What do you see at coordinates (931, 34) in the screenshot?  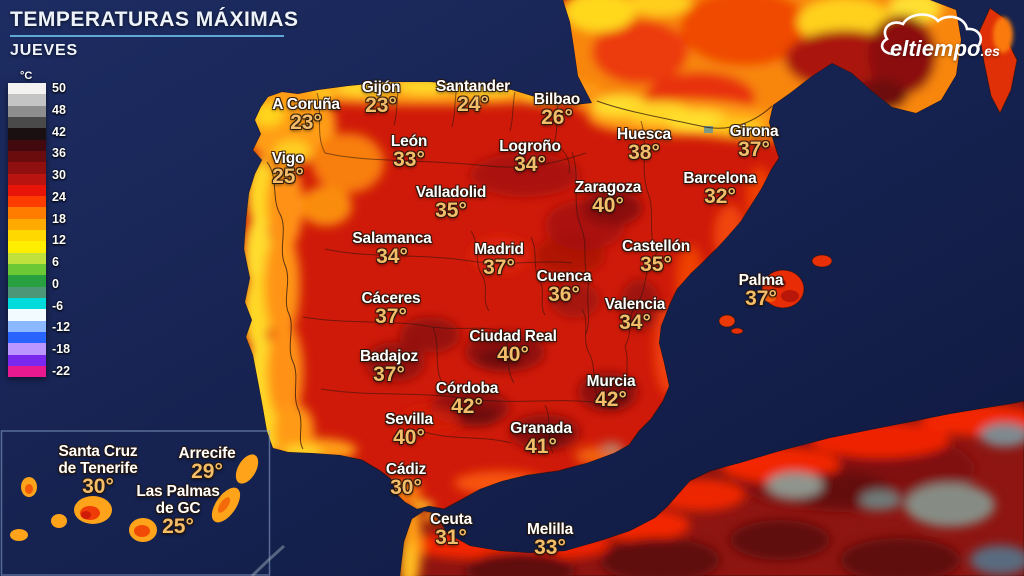 I see `cloud-icon` at bounding box center [931, 34].